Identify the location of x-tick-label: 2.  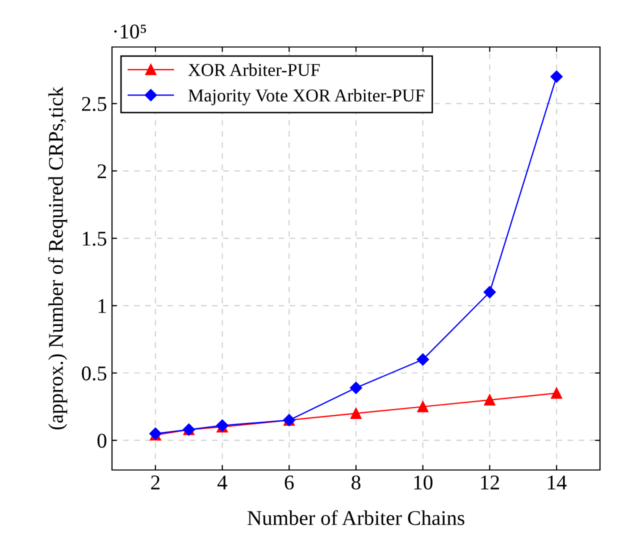
(155, 483).